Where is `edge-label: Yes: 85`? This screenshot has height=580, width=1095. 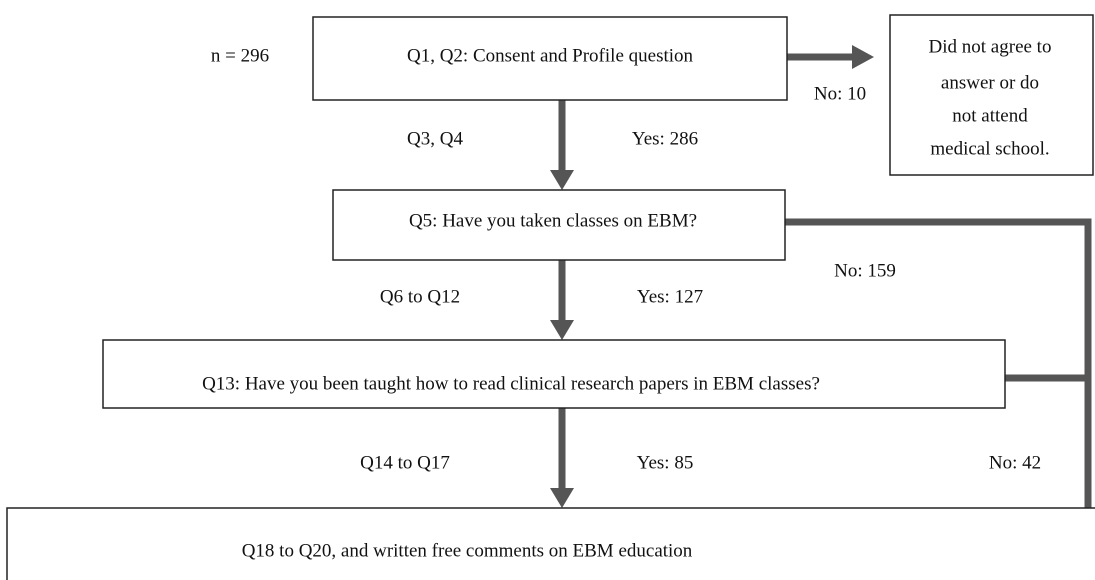 edge-label: Yes: 85 is located at coordinates (665, 462).